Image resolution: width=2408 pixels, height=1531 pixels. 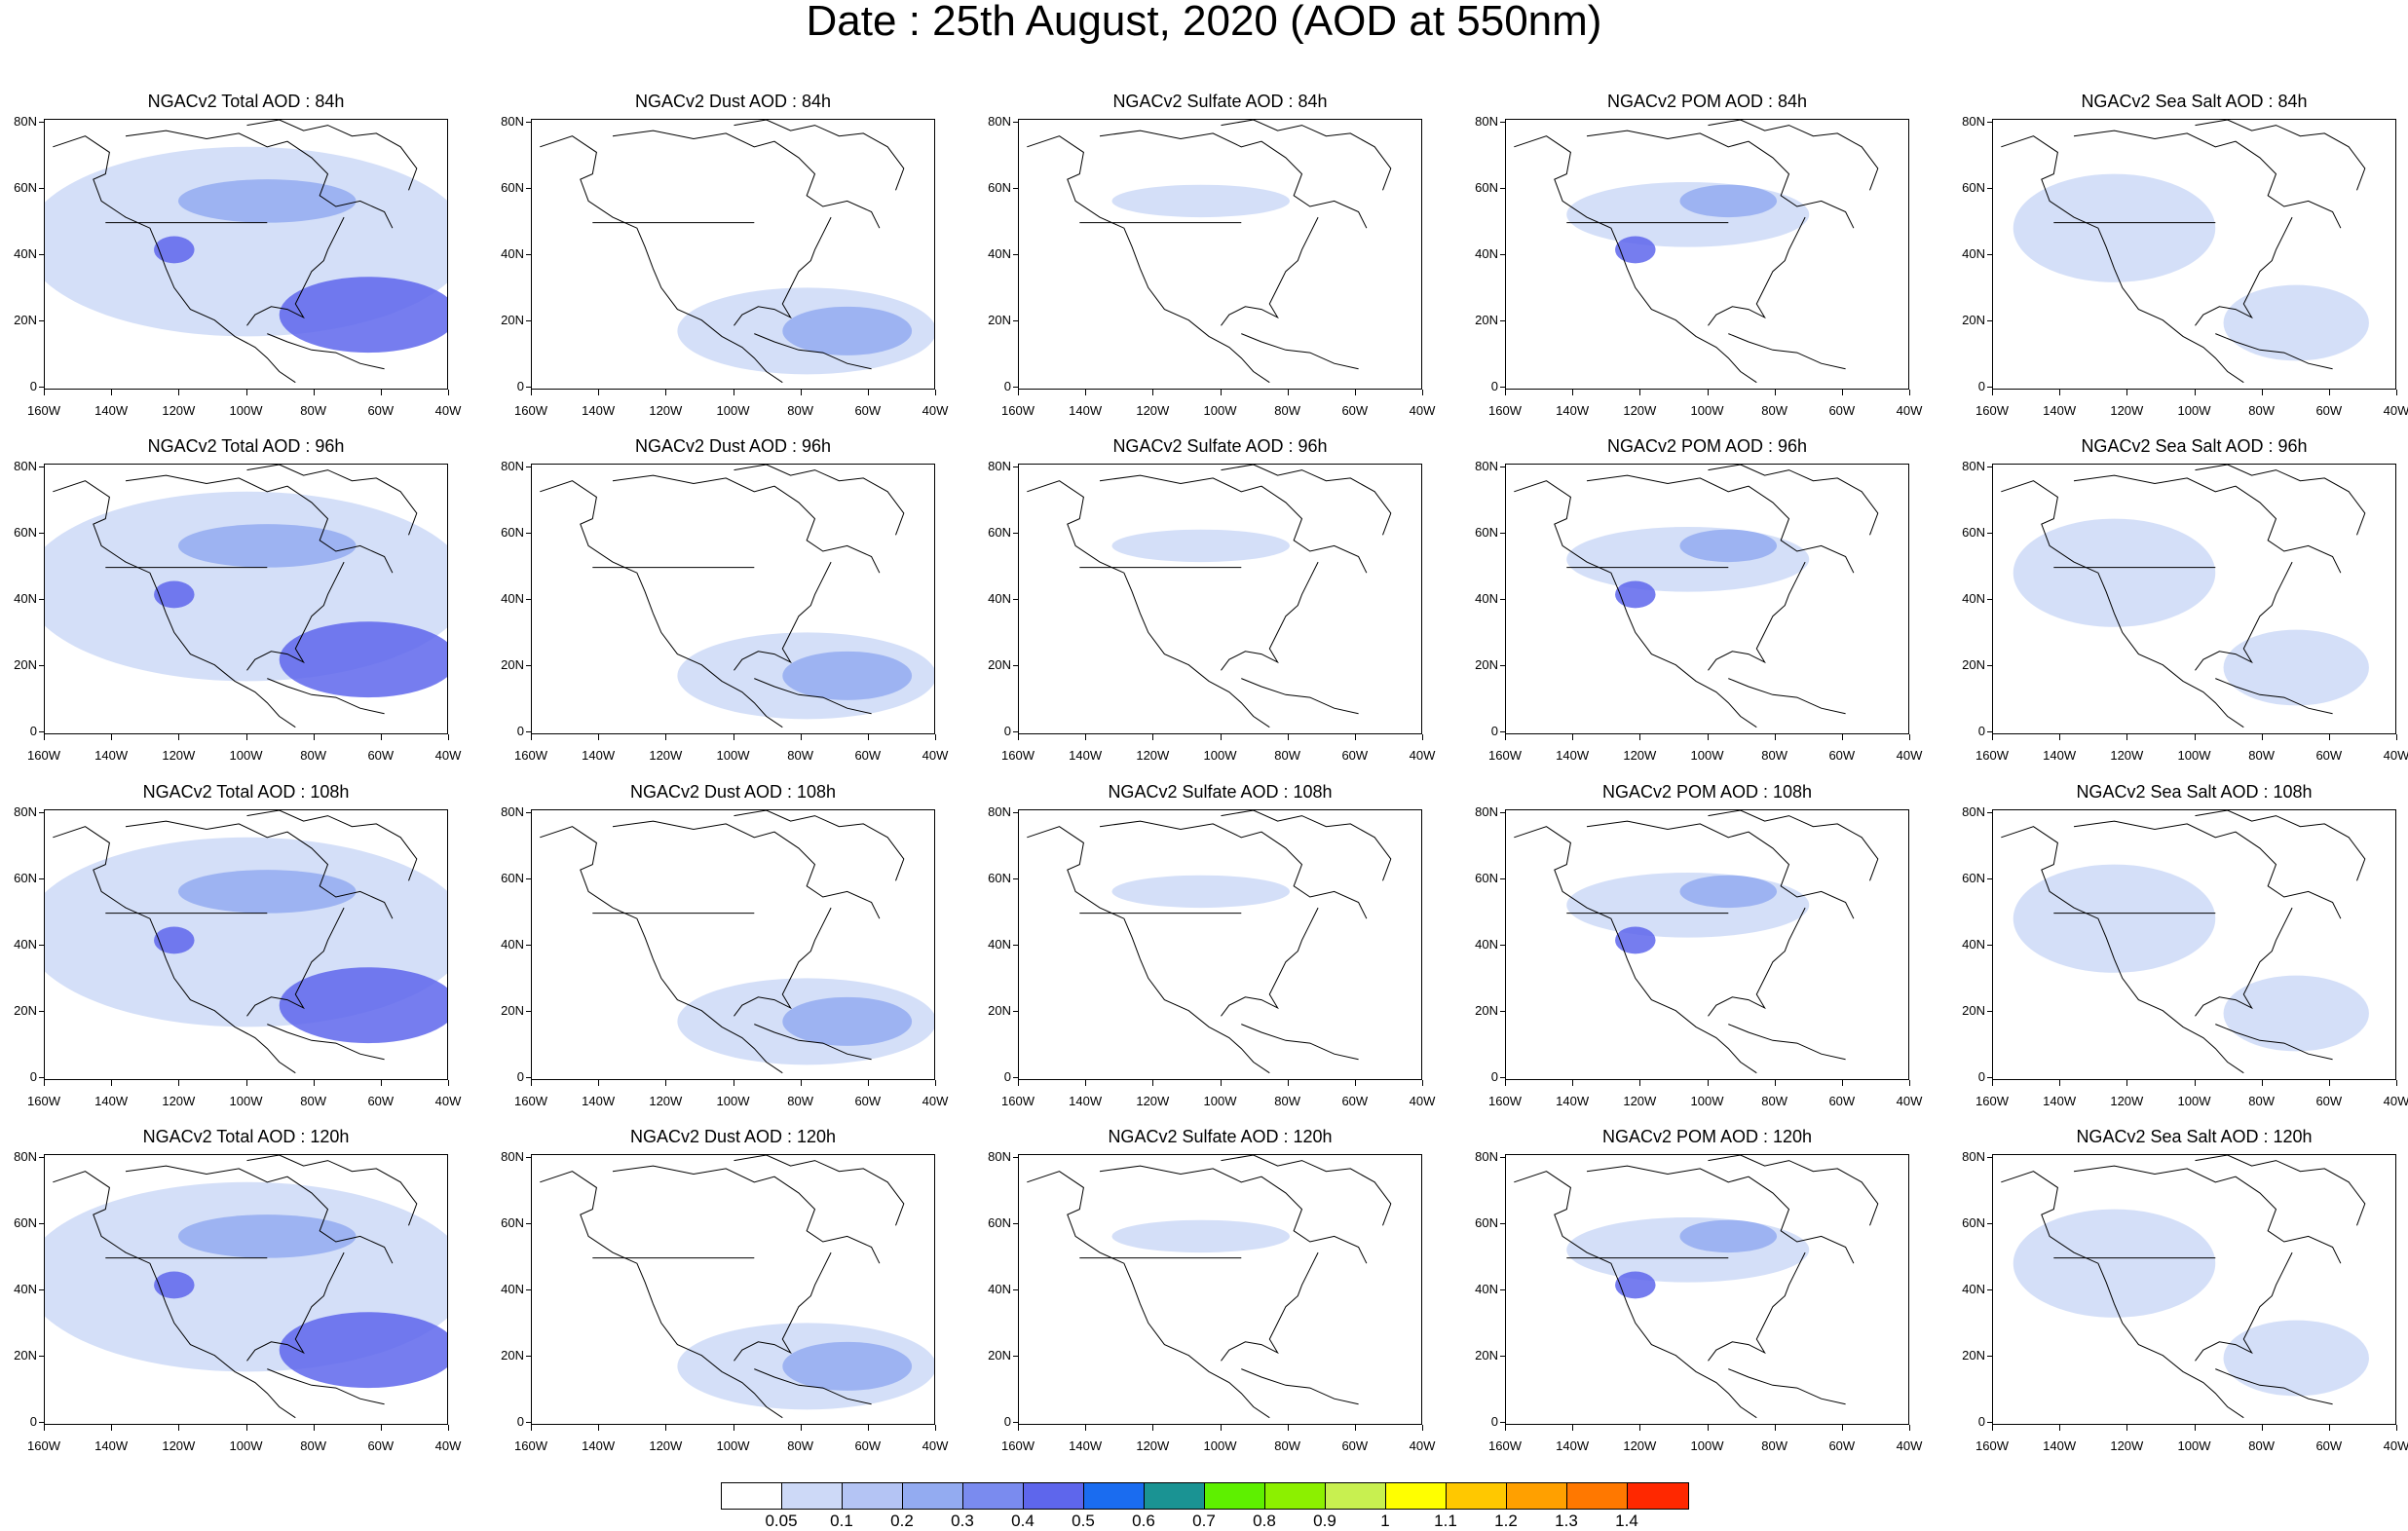 What do you see at coordinates (1505, 755) in the screenshot?
I see `lon-tick-label: 160W` at bounding box center [1505, 755].